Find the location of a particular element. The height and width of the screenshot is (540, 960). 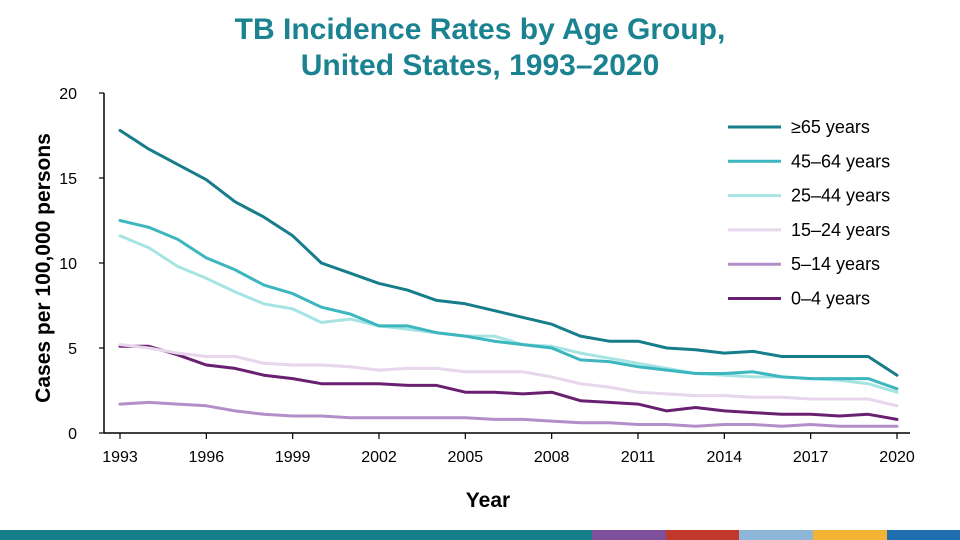

y-tick-label: 0 is located at coordinates (72, 434).